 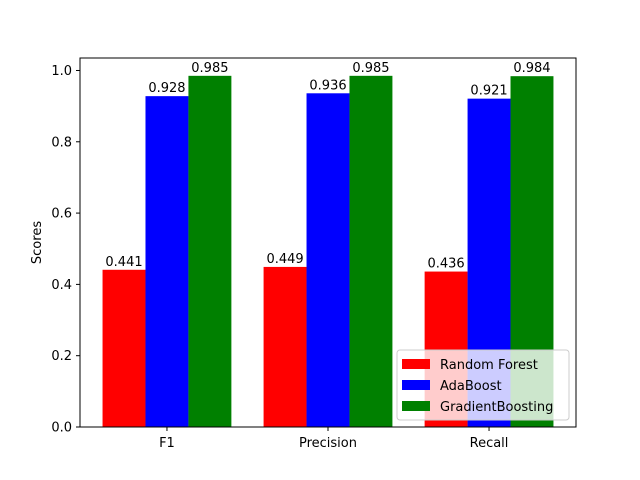 What do you see at coordinates (123, 262) in the screenshot?
I see `data-label: 0.441` at bounding box center [123, 262].